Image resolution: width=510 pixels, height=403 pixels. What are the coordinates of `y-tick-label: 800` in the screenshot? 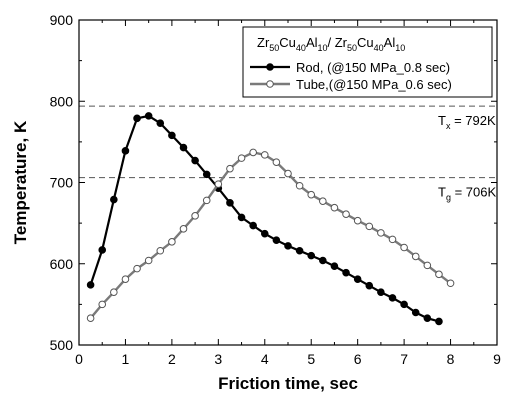 It's located at (62, 101).